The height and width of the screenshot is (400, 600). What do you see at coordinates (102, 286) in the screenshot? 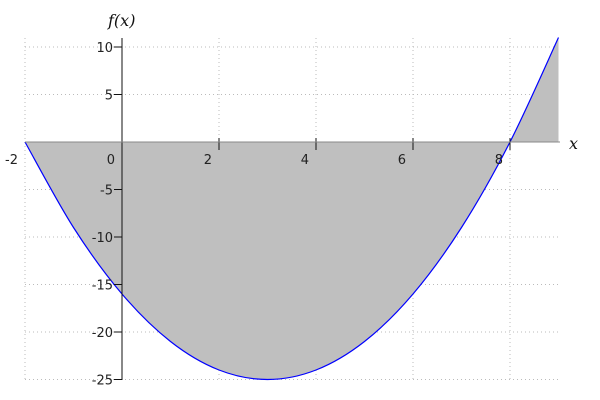
I see `y-tick-label: -15` at bounding box center [102, 286].